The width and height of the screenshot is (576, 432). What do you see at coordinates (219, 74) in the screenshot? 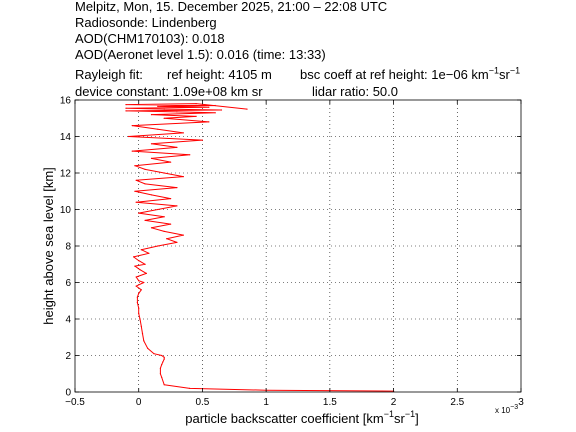
I see `ref-height: ref height: 4105 m` at bounding box center [219, 74].